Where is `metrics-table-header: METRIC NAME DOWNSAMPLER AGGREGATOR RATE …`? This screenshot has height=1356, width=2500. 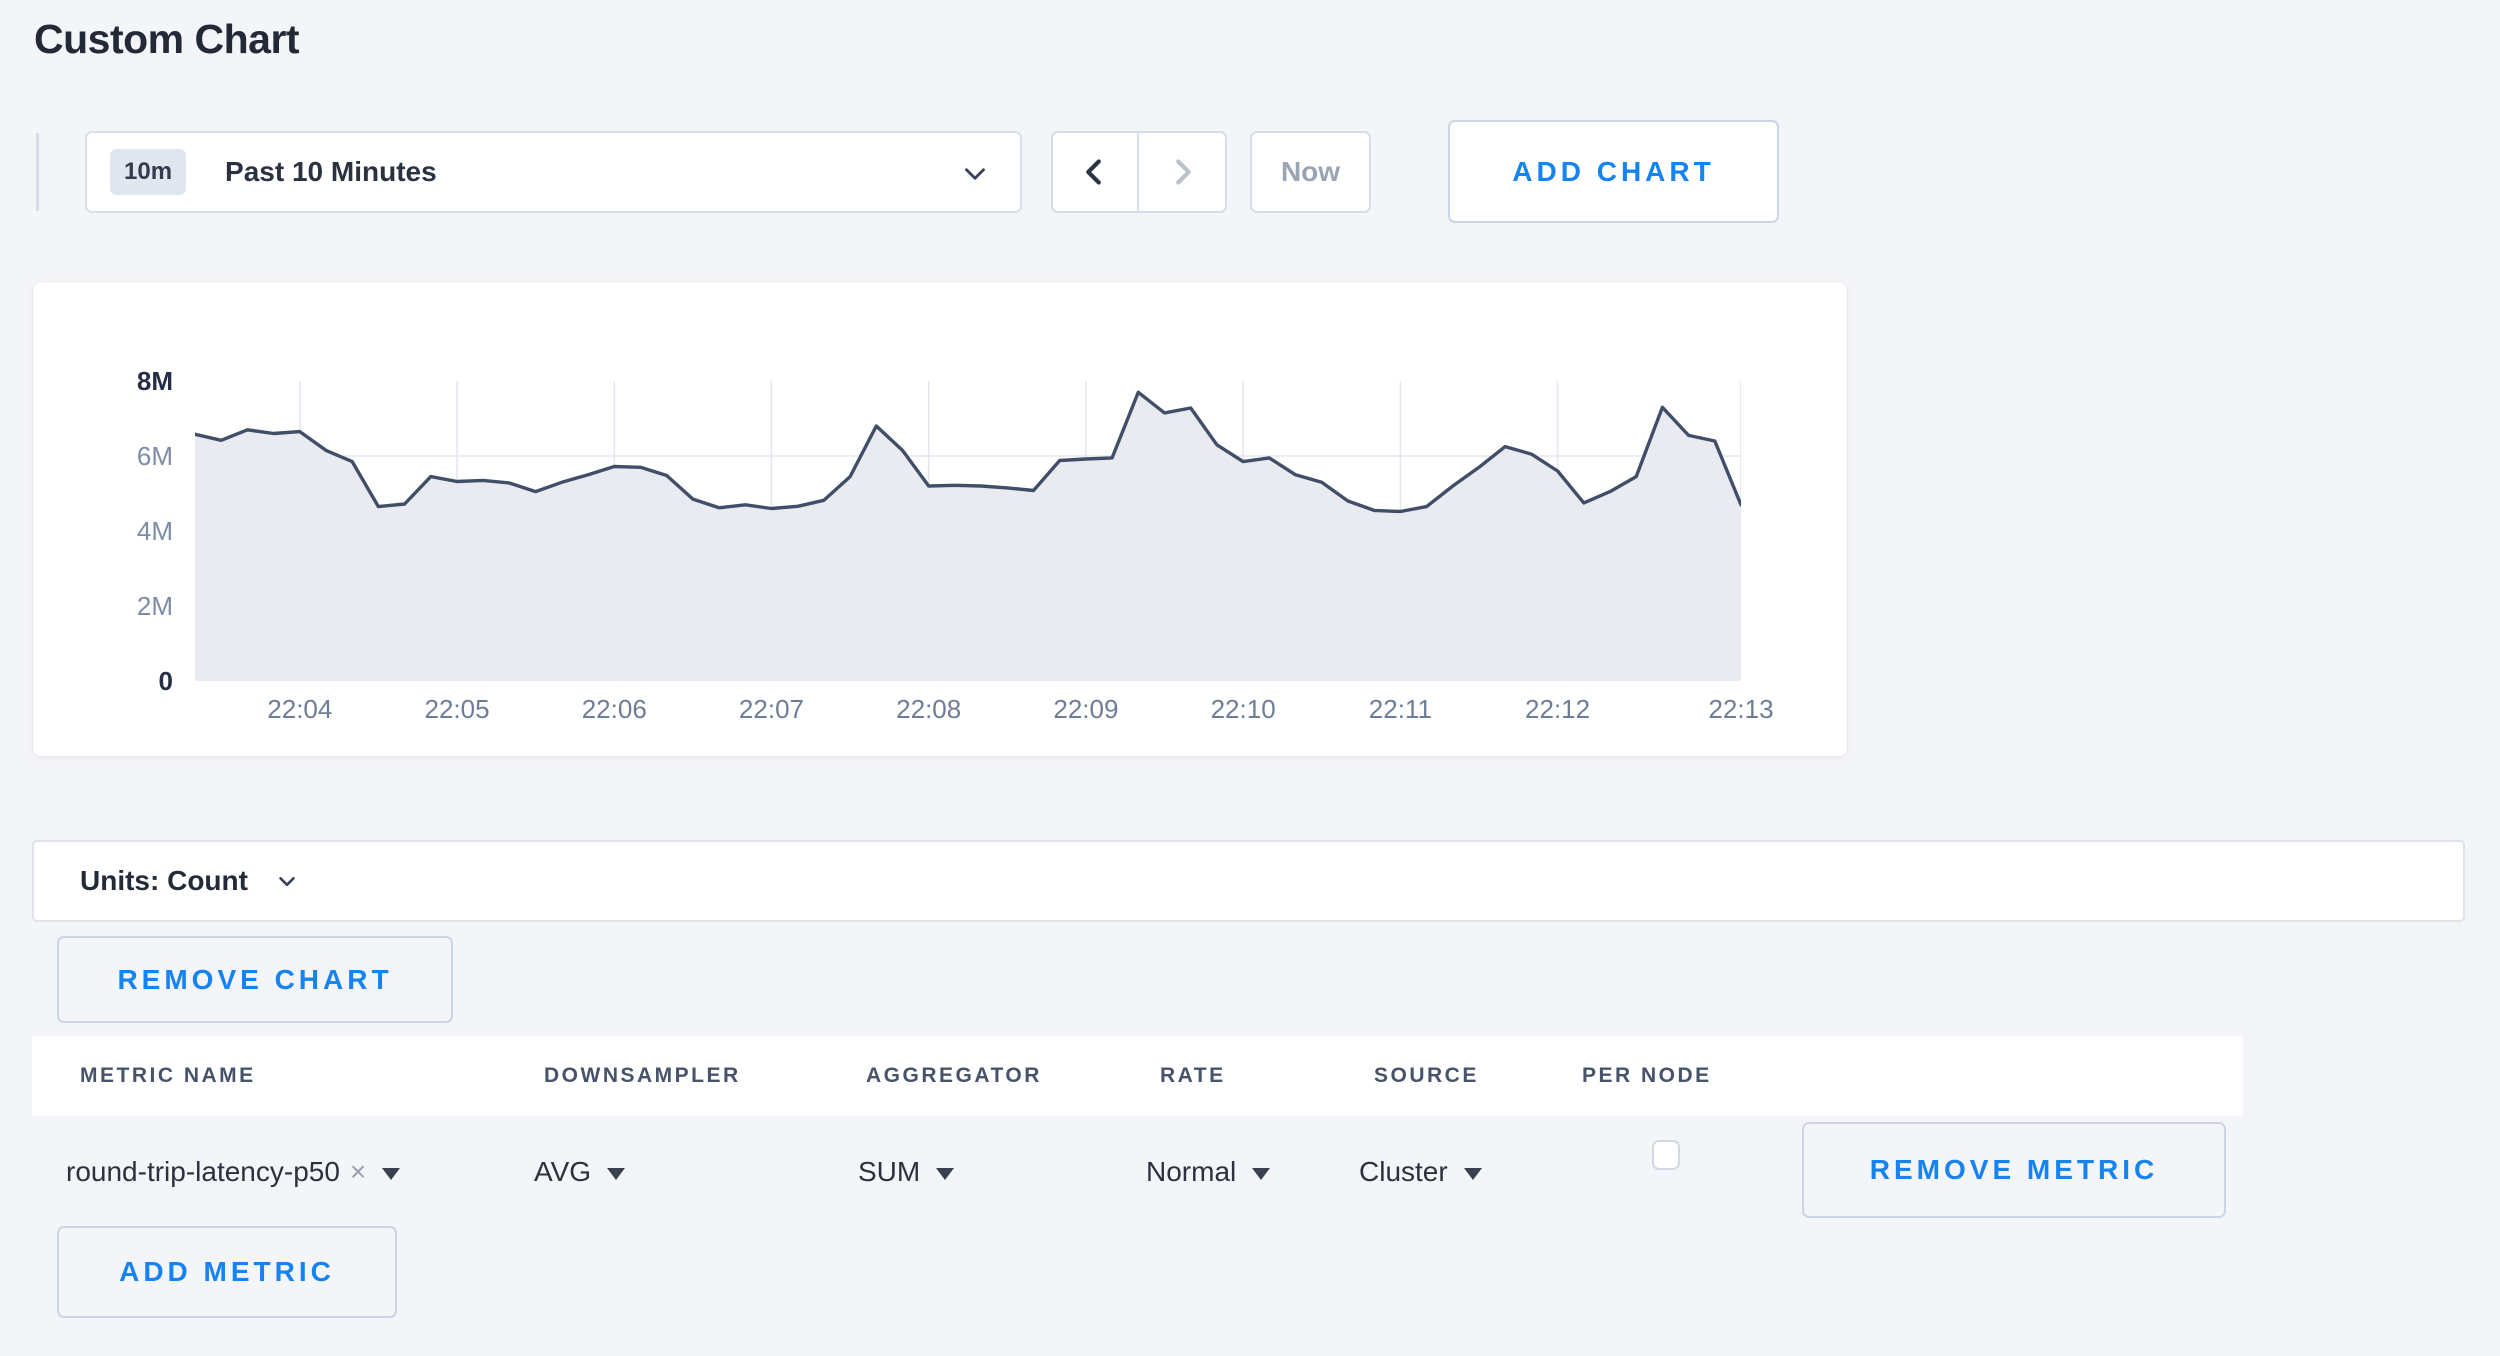 metrics-table-header: METRIC NAME DOWNSAMPLER AGGREGATOR RATE … is located at coordinates (1137, 1076).